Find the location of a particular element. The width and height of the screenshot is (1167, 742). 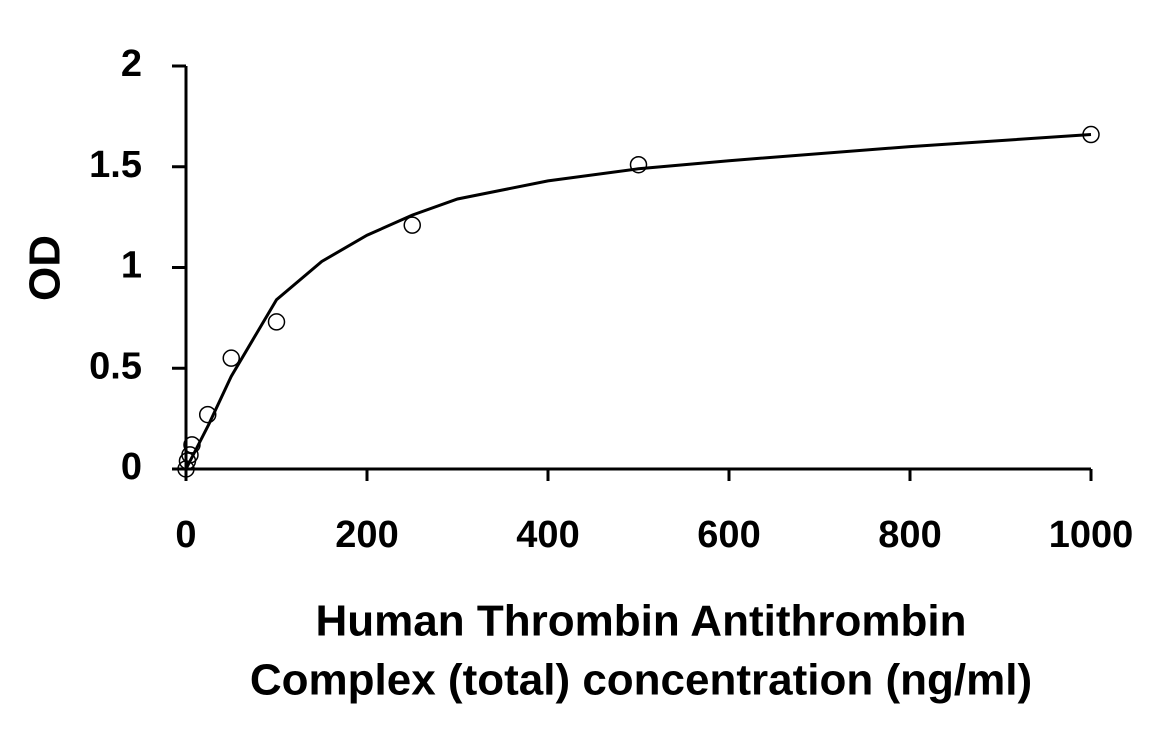

x-tick-label: 600 is located at coordinates (728, 535).